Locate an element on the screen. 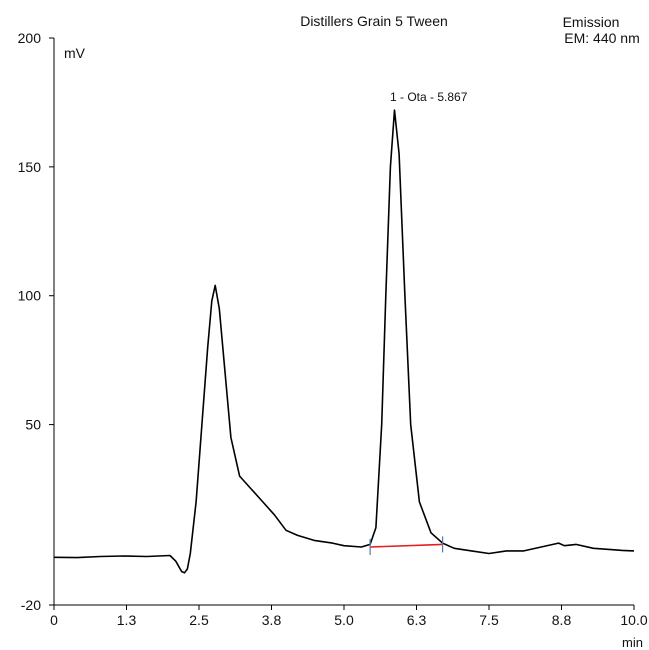  detector-label-line2: EM: 440 nm is located at coordinates (601, 38).